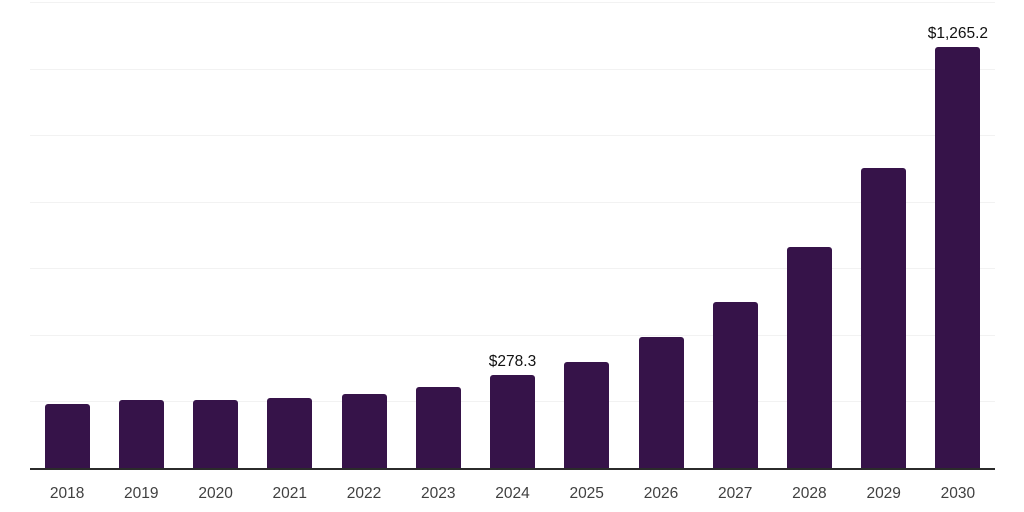 The height and width of the screenshot is (512, 1024). Describe the element at coordinates (215, 493) in the screenshot. I see `x-tick-2020: 2020` at that location.